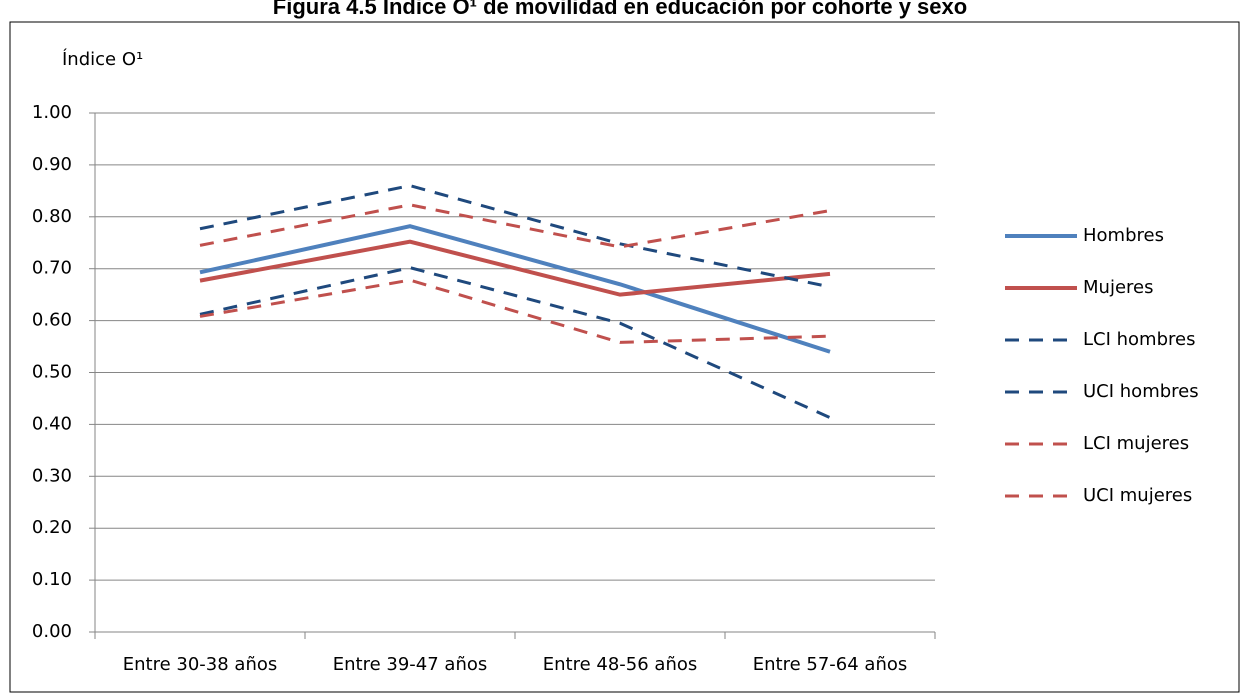 The height and width of the screenshot is (693, 1240). What do you see at coordinates (52, 475) in the screenshot?
I see `y-tick-label: 0.30` at bounding box center [52, 475].